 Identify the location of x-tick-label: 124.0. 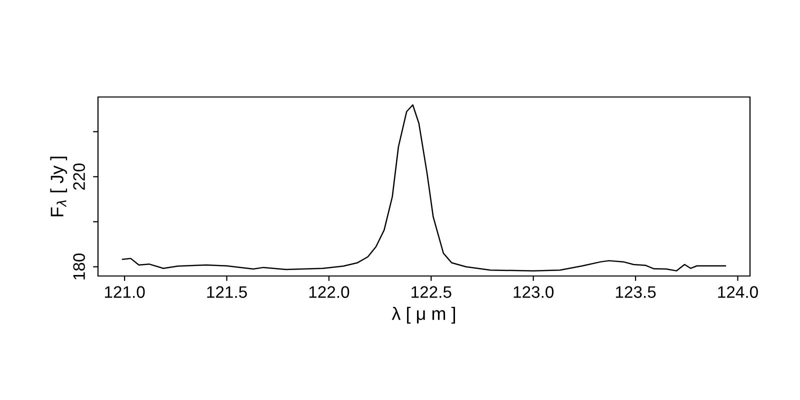
(738, 292).